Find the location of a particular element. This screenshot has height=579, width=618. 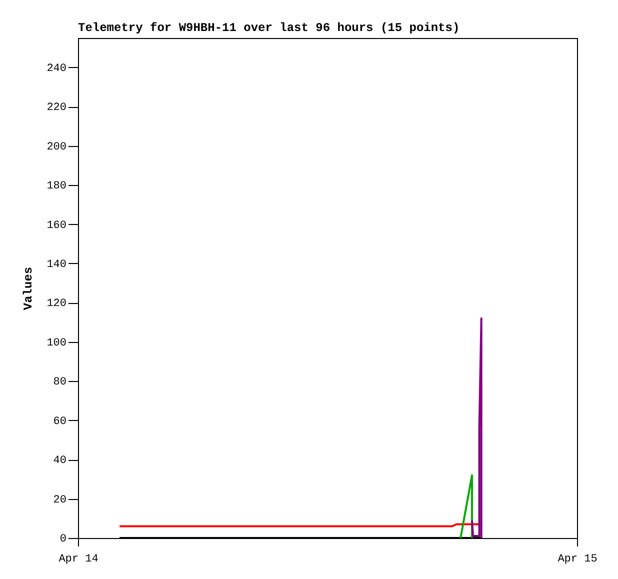

chart-title: Telemetry for W9HBH-11 over last 96 hours (15 points) is located at coordinates (269, 28).